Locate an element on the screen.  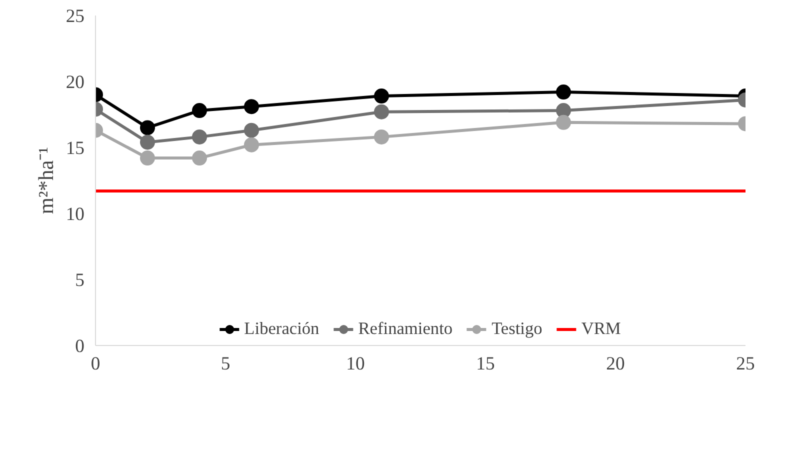
x-tick-label: 25 is located at coordinates (745, 364).